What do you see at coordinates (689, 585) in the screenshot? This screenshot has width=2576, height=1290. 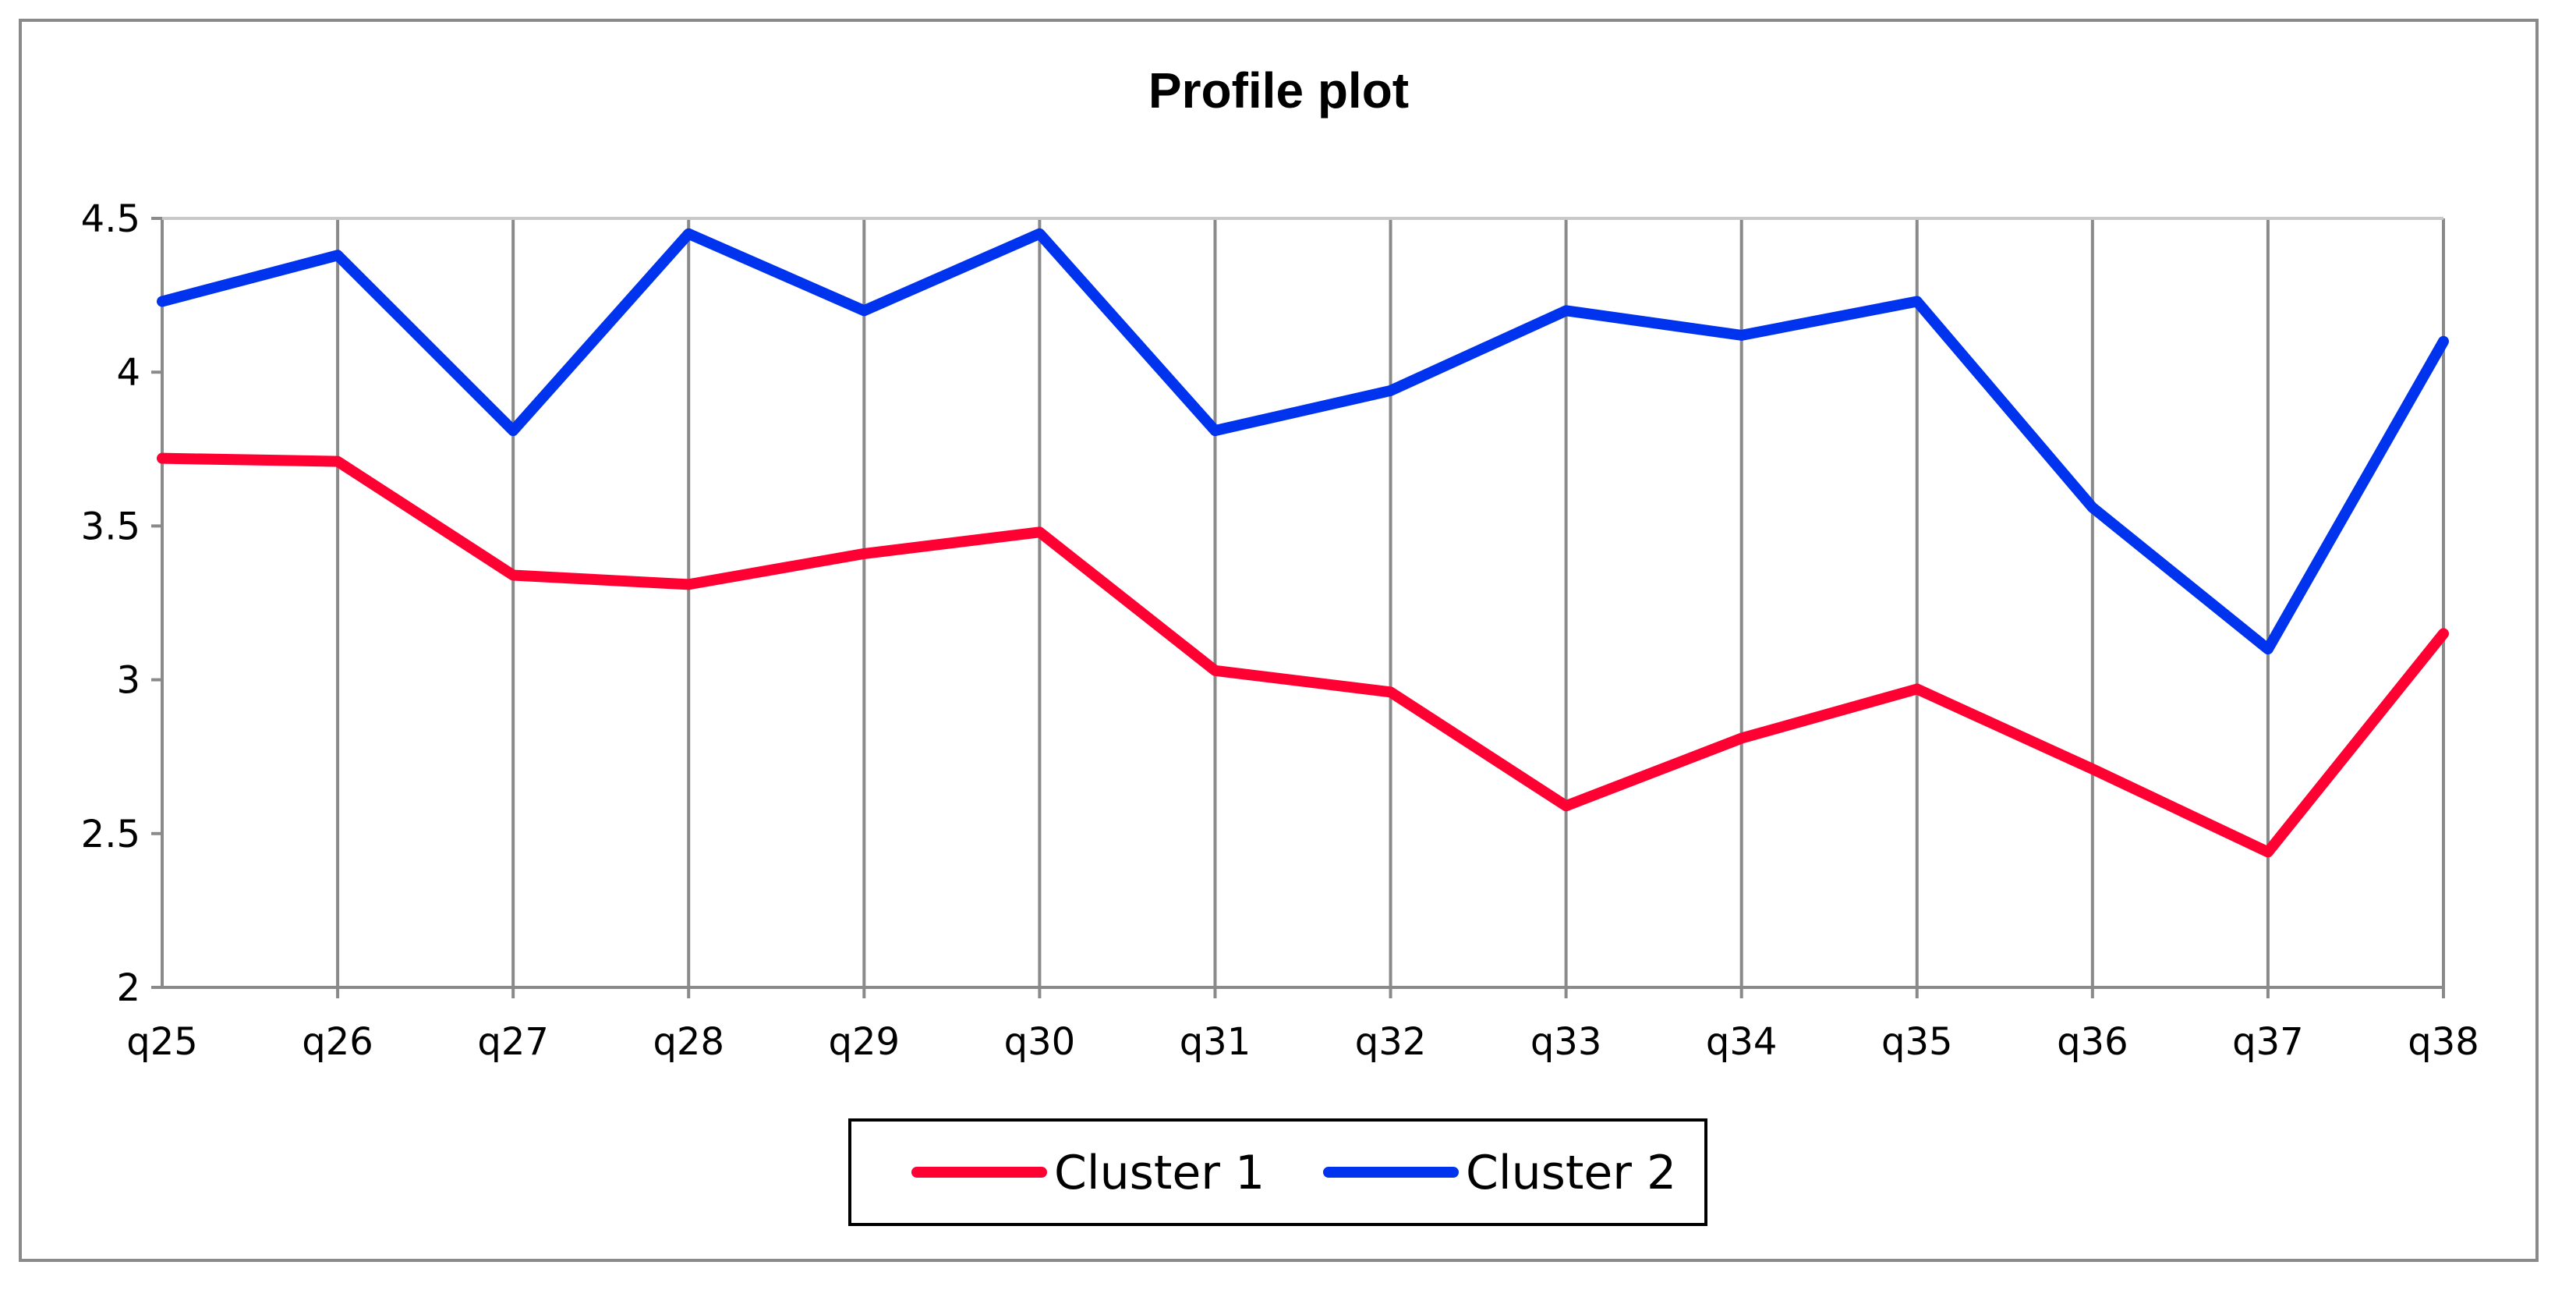 I see `data-point-cluster-1-q28` at bounding box center [689, 585].